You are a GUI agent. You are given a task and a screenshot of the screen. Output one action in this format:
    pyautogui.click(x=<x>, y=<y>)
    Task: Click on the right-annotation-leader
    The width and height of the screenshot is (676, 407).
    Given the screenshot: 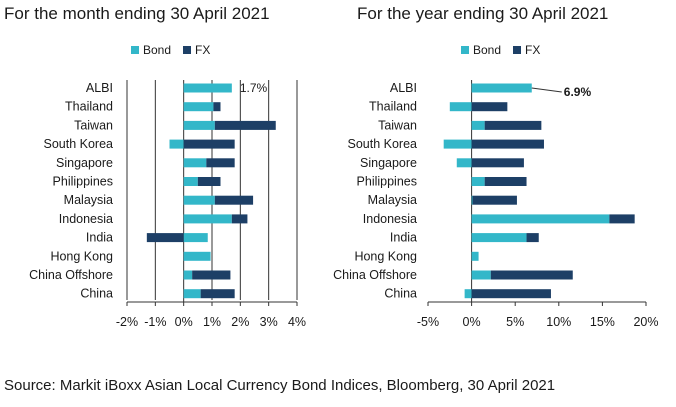 What is the action you would take?
    pyautogui.click(x=546, y=90)
    